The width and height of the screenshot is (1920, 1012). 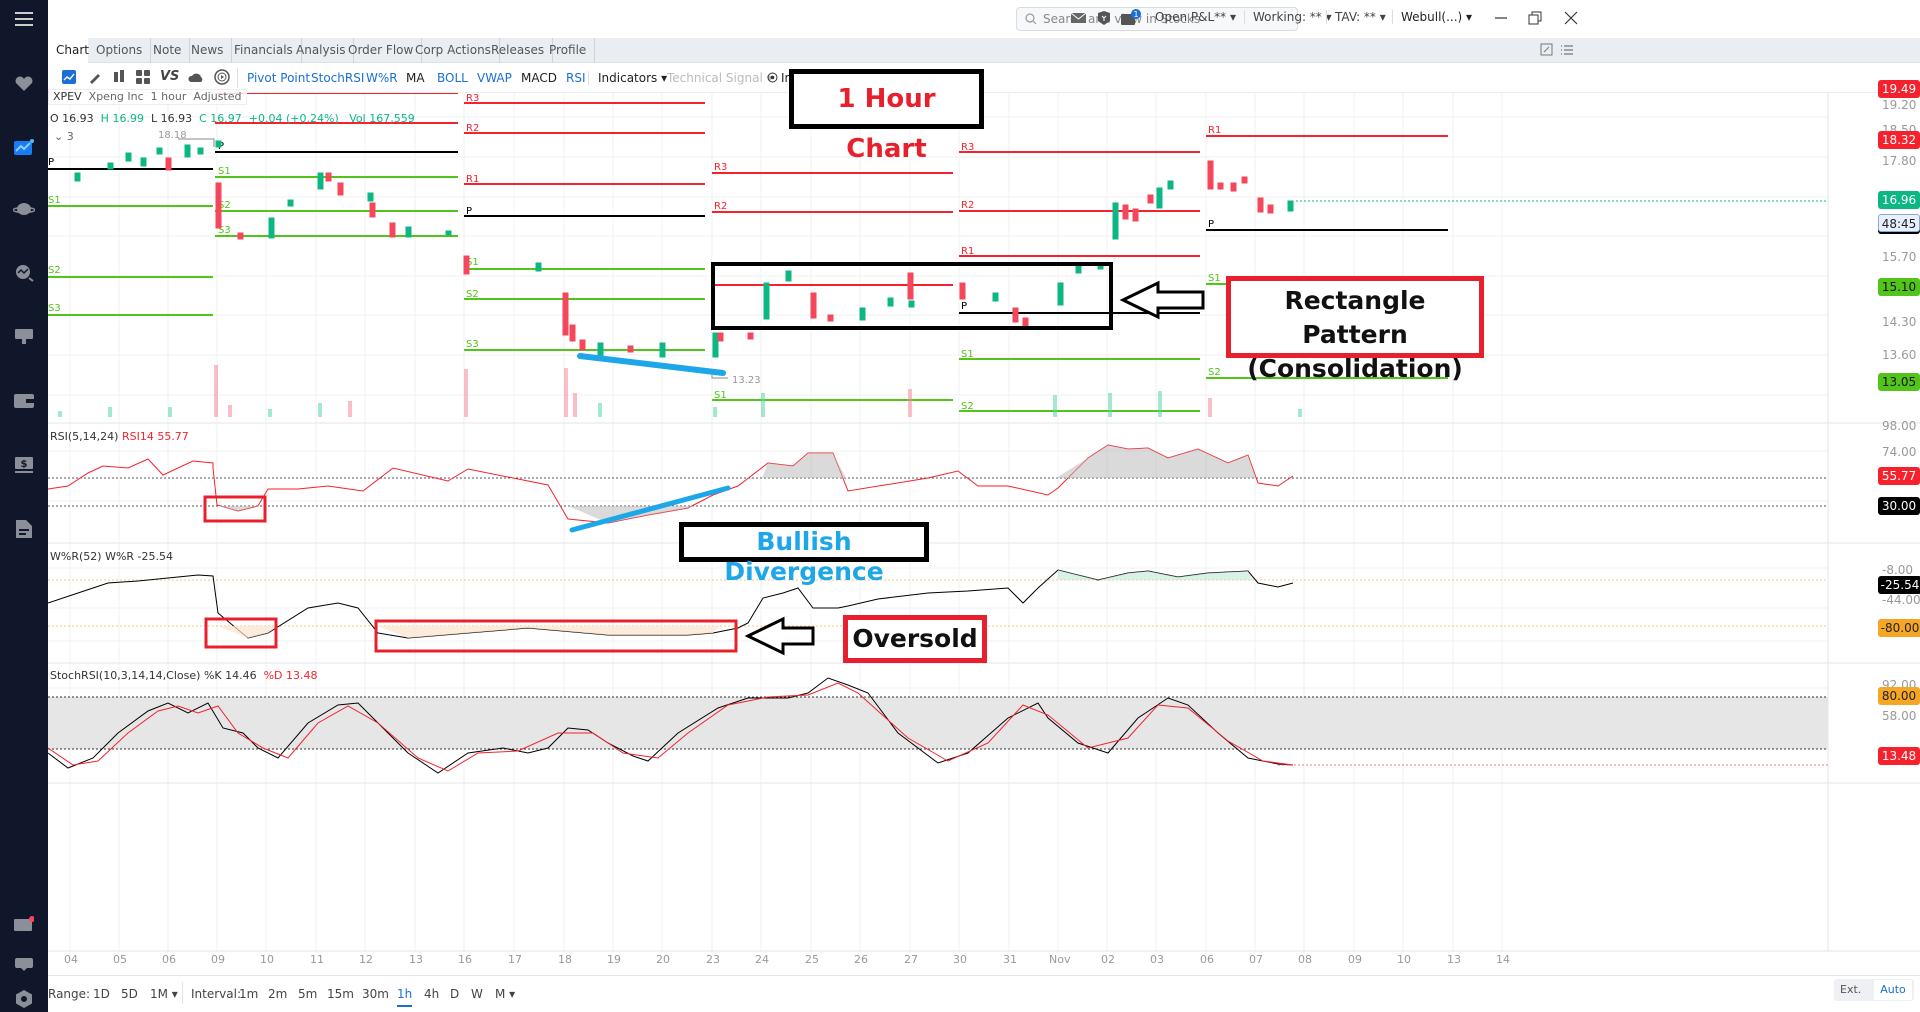 I want to click on minimize-icon, so click(x=1501, y=18).